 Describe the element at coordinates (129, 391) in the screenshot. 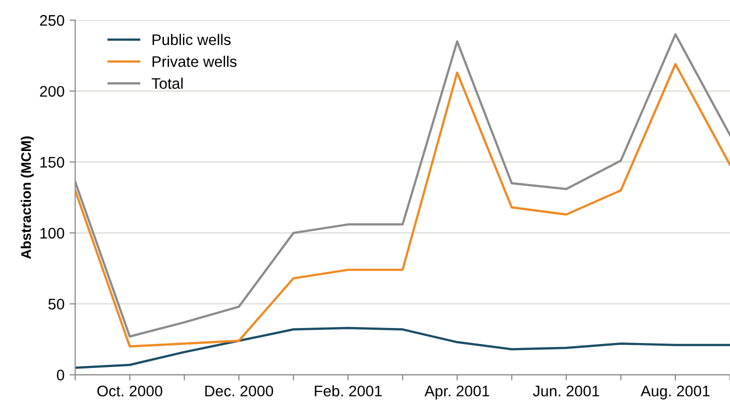

I see `x-tick-label: Oct. 2000` at that location.